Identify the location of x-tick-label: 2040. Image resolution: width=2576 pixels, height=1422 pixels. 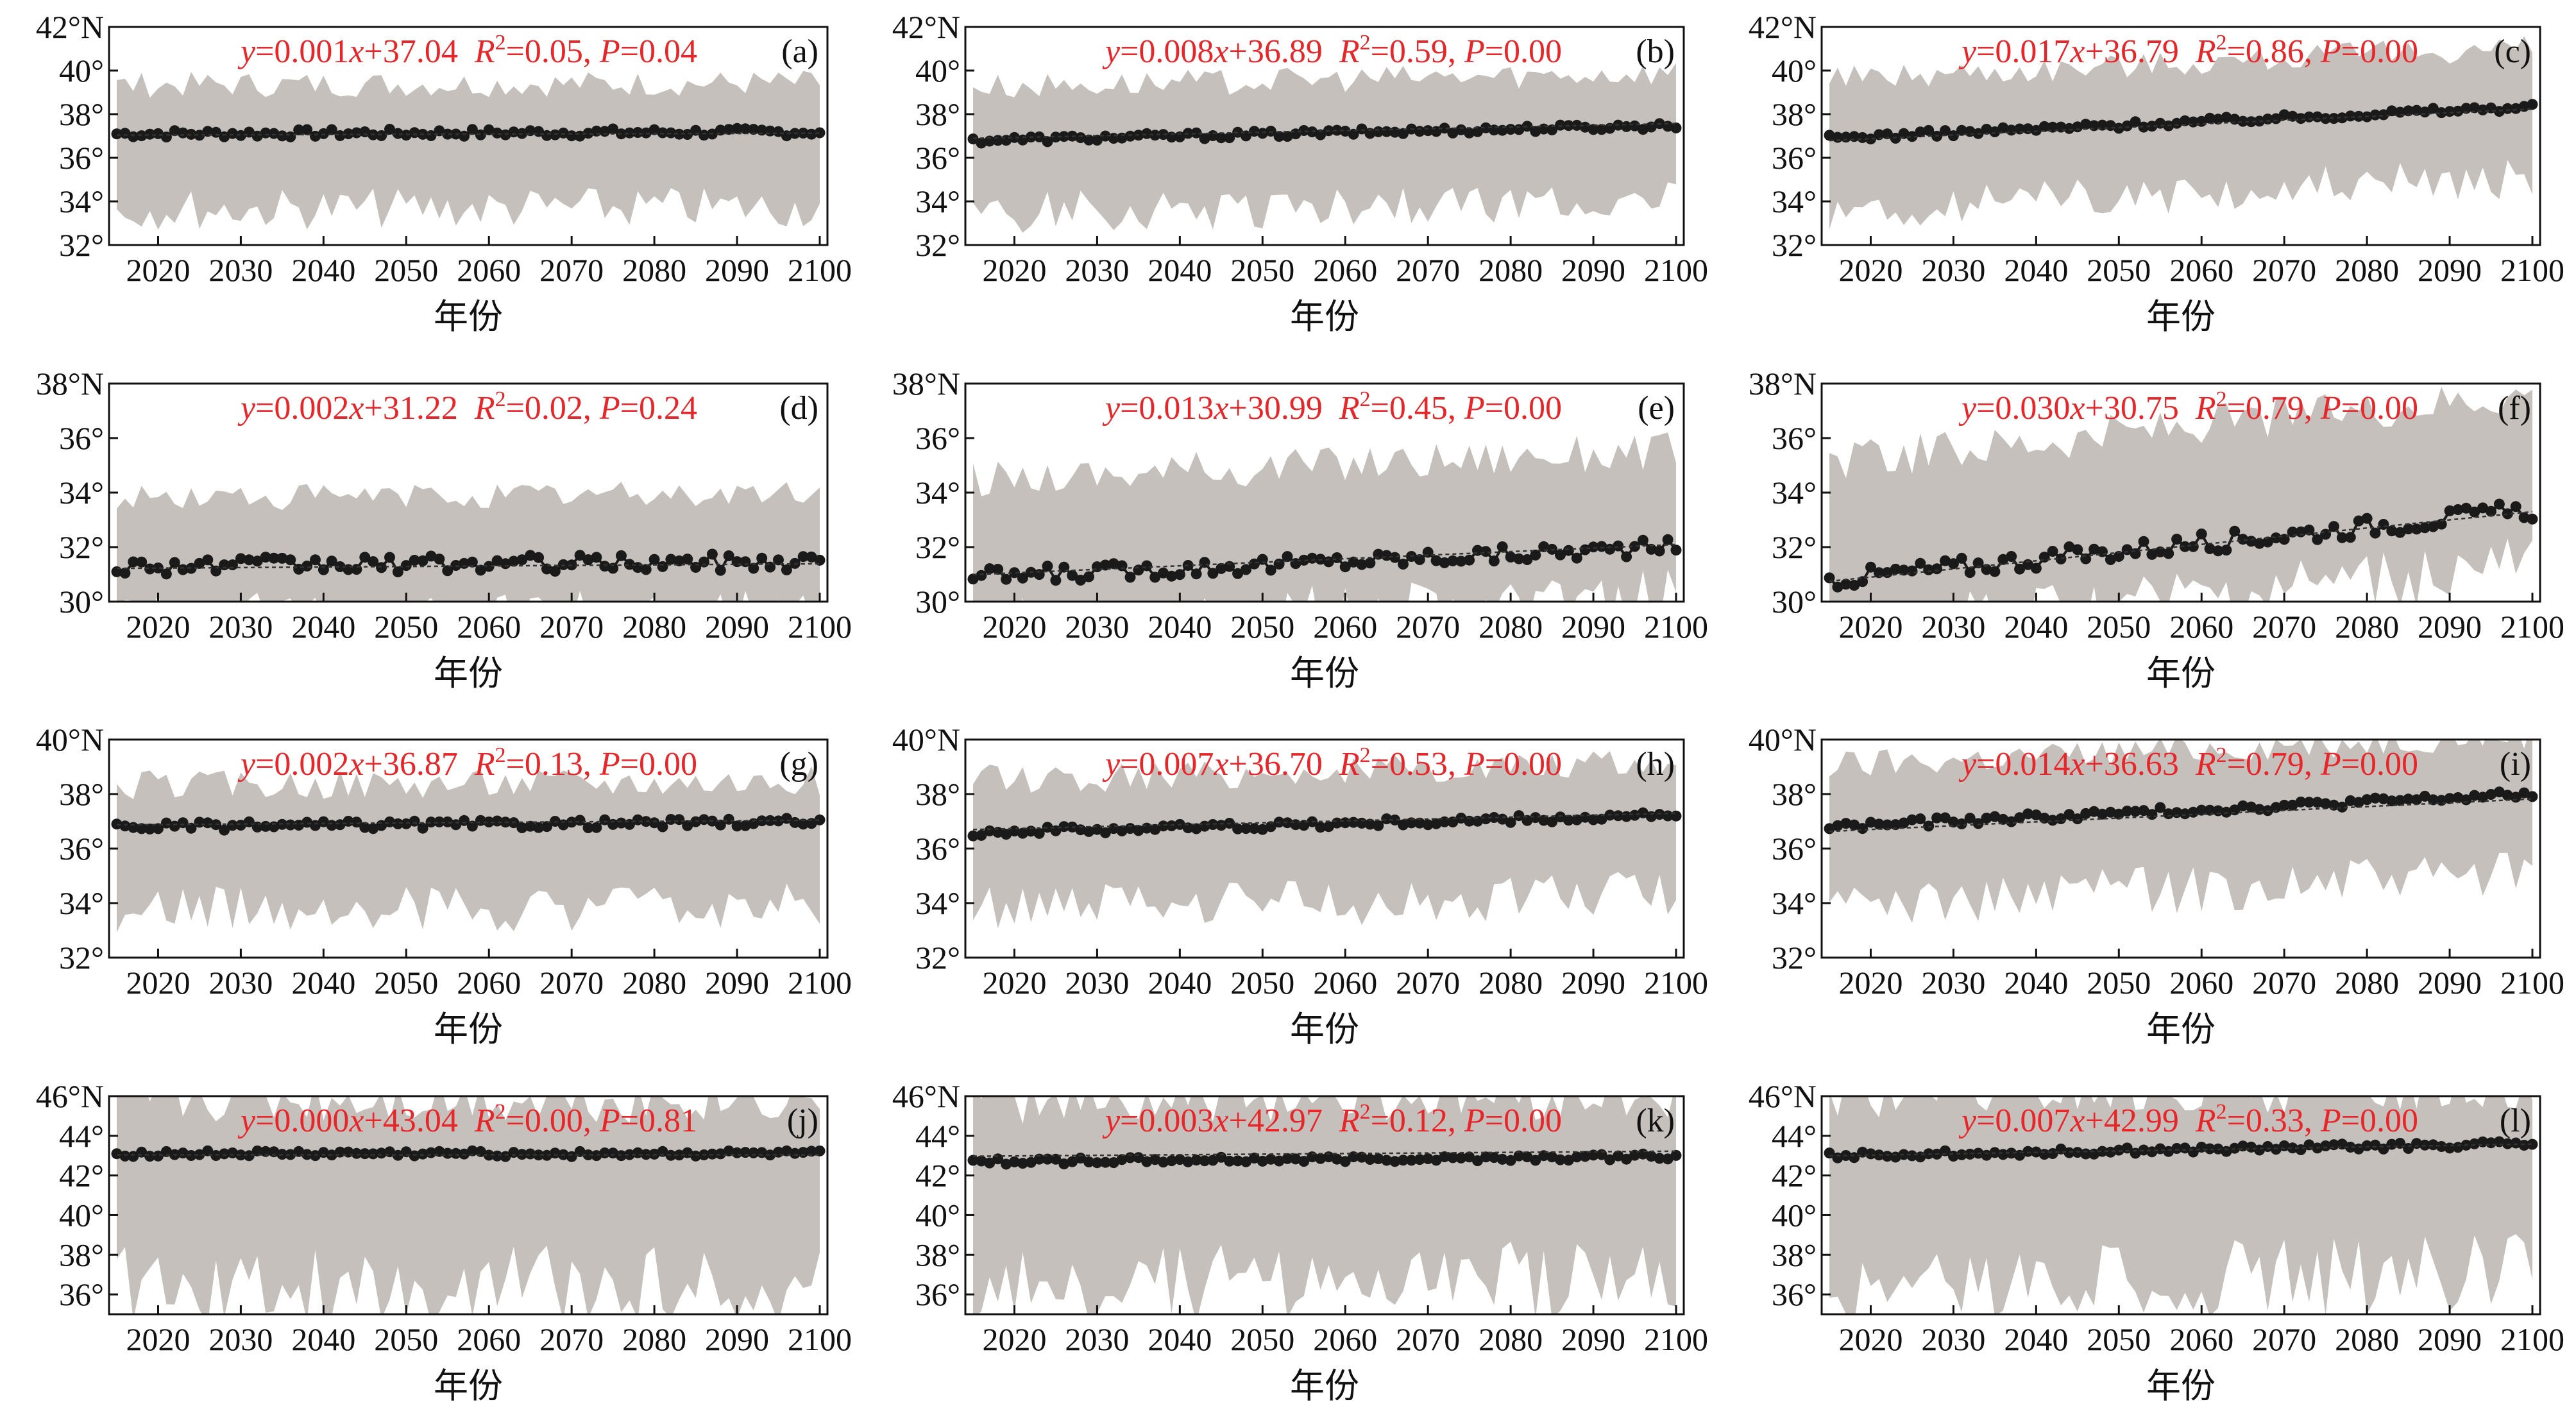
(1180, 627).